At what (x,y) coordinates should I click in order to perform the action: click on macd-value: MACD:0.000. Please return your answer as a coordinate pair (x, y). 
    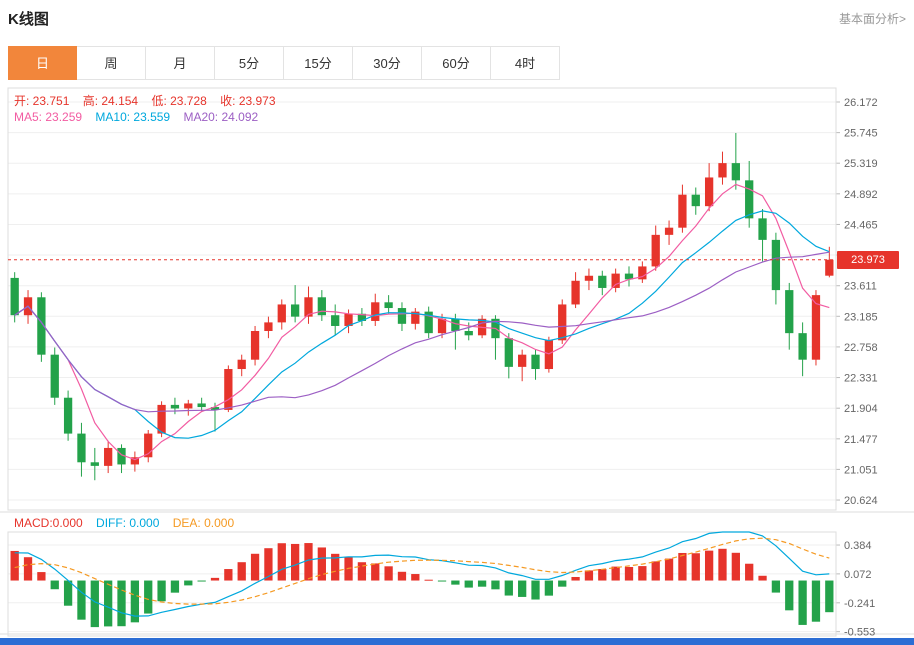
    Looking at the image, I should click on (48, 523).